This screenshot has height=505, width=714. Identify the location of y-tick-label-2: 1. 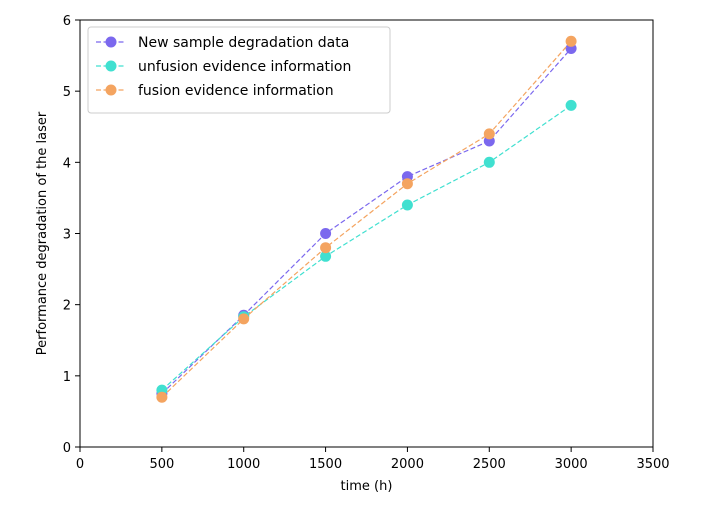
(67, 377).